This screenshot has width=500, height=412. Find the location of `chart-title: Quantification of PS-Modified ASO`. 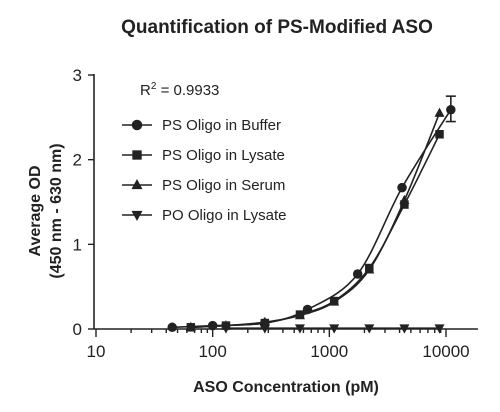

chart-title: Quantification of PS-Modified ASO is located at coordinates (277, 27).